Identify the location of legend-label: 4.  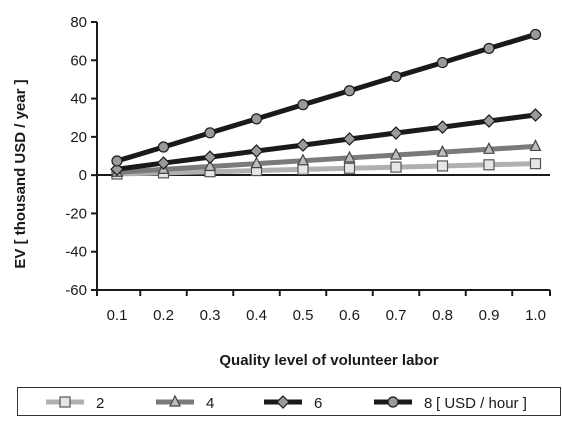
(210, 403).